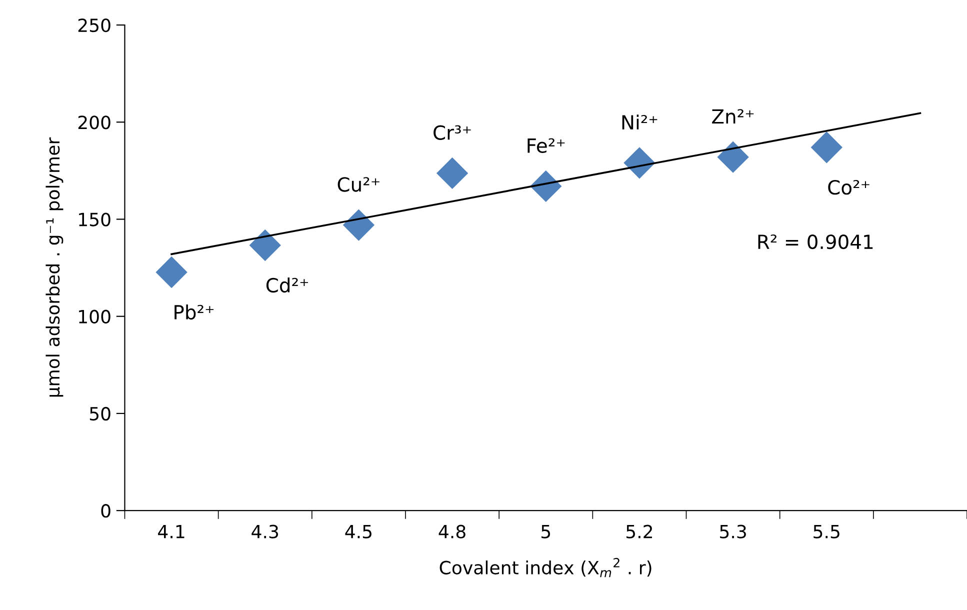 The width and height of the screenshot is (967, 610). Describe the element at coordinates (105, 511) in the screenshot. I see `y-tick-label: 0` at that location.